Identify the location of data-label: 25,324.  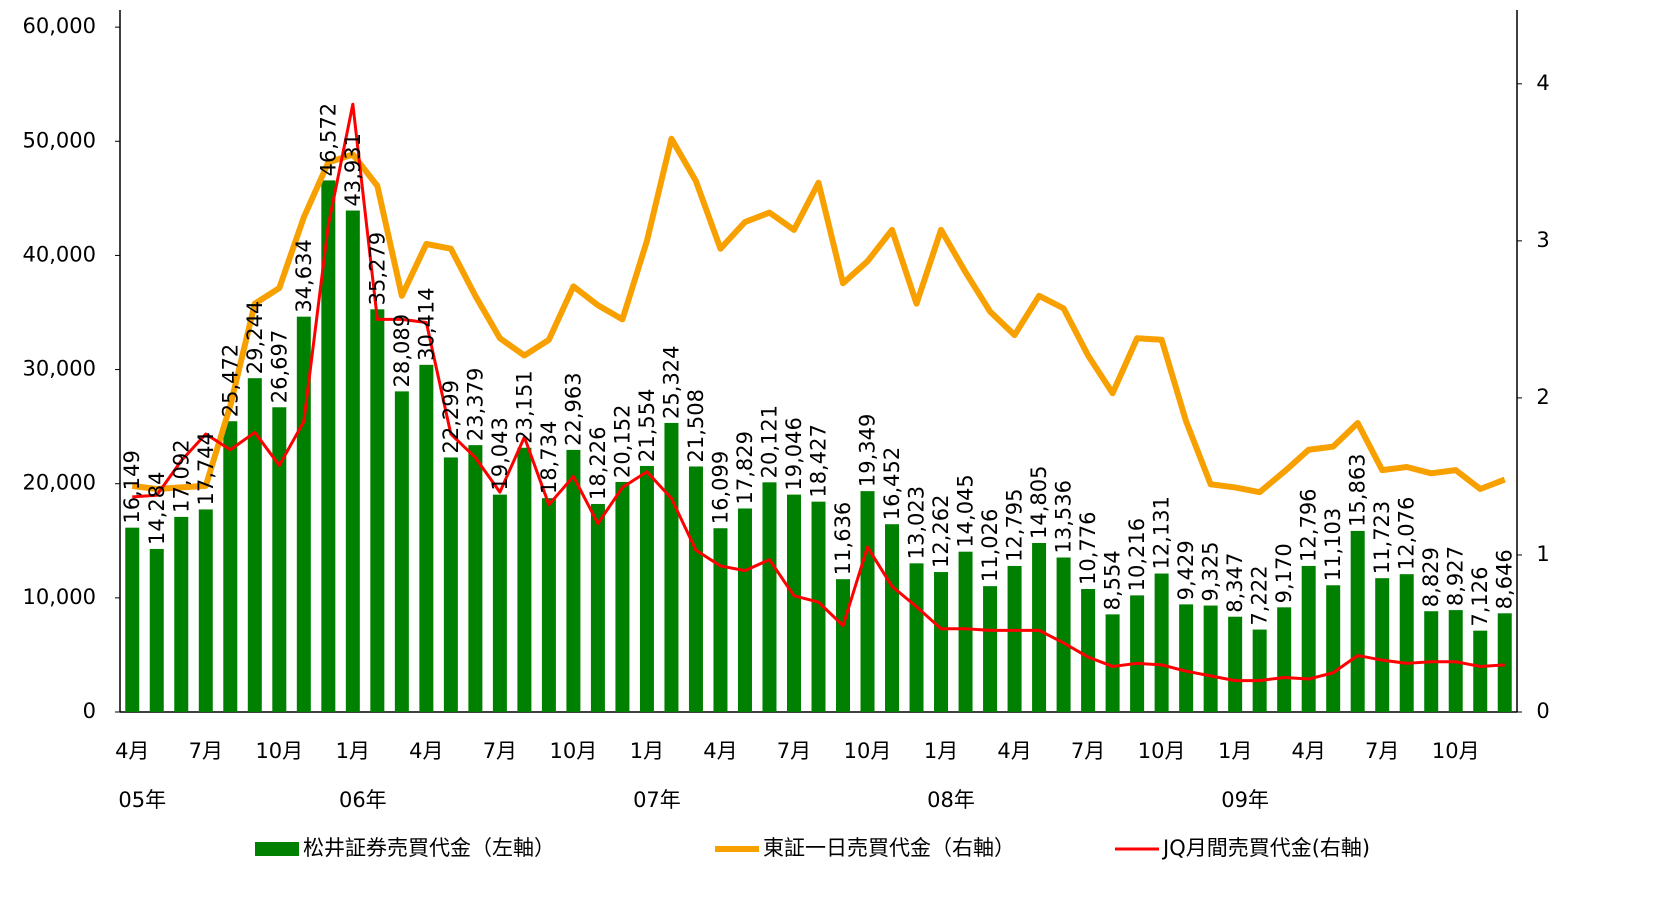
(671, 381).